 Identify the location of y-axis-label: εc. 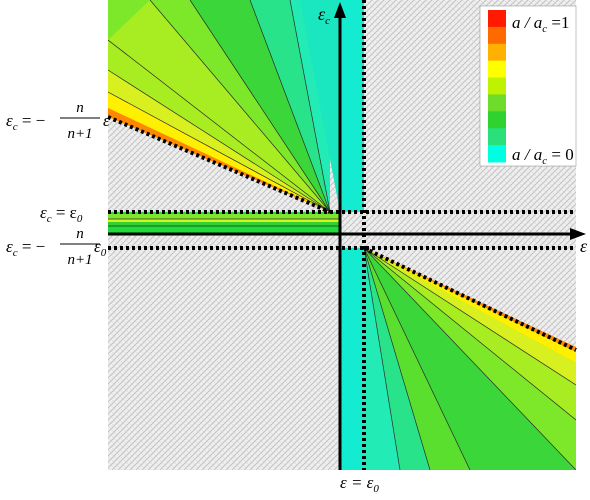
(324, 15).